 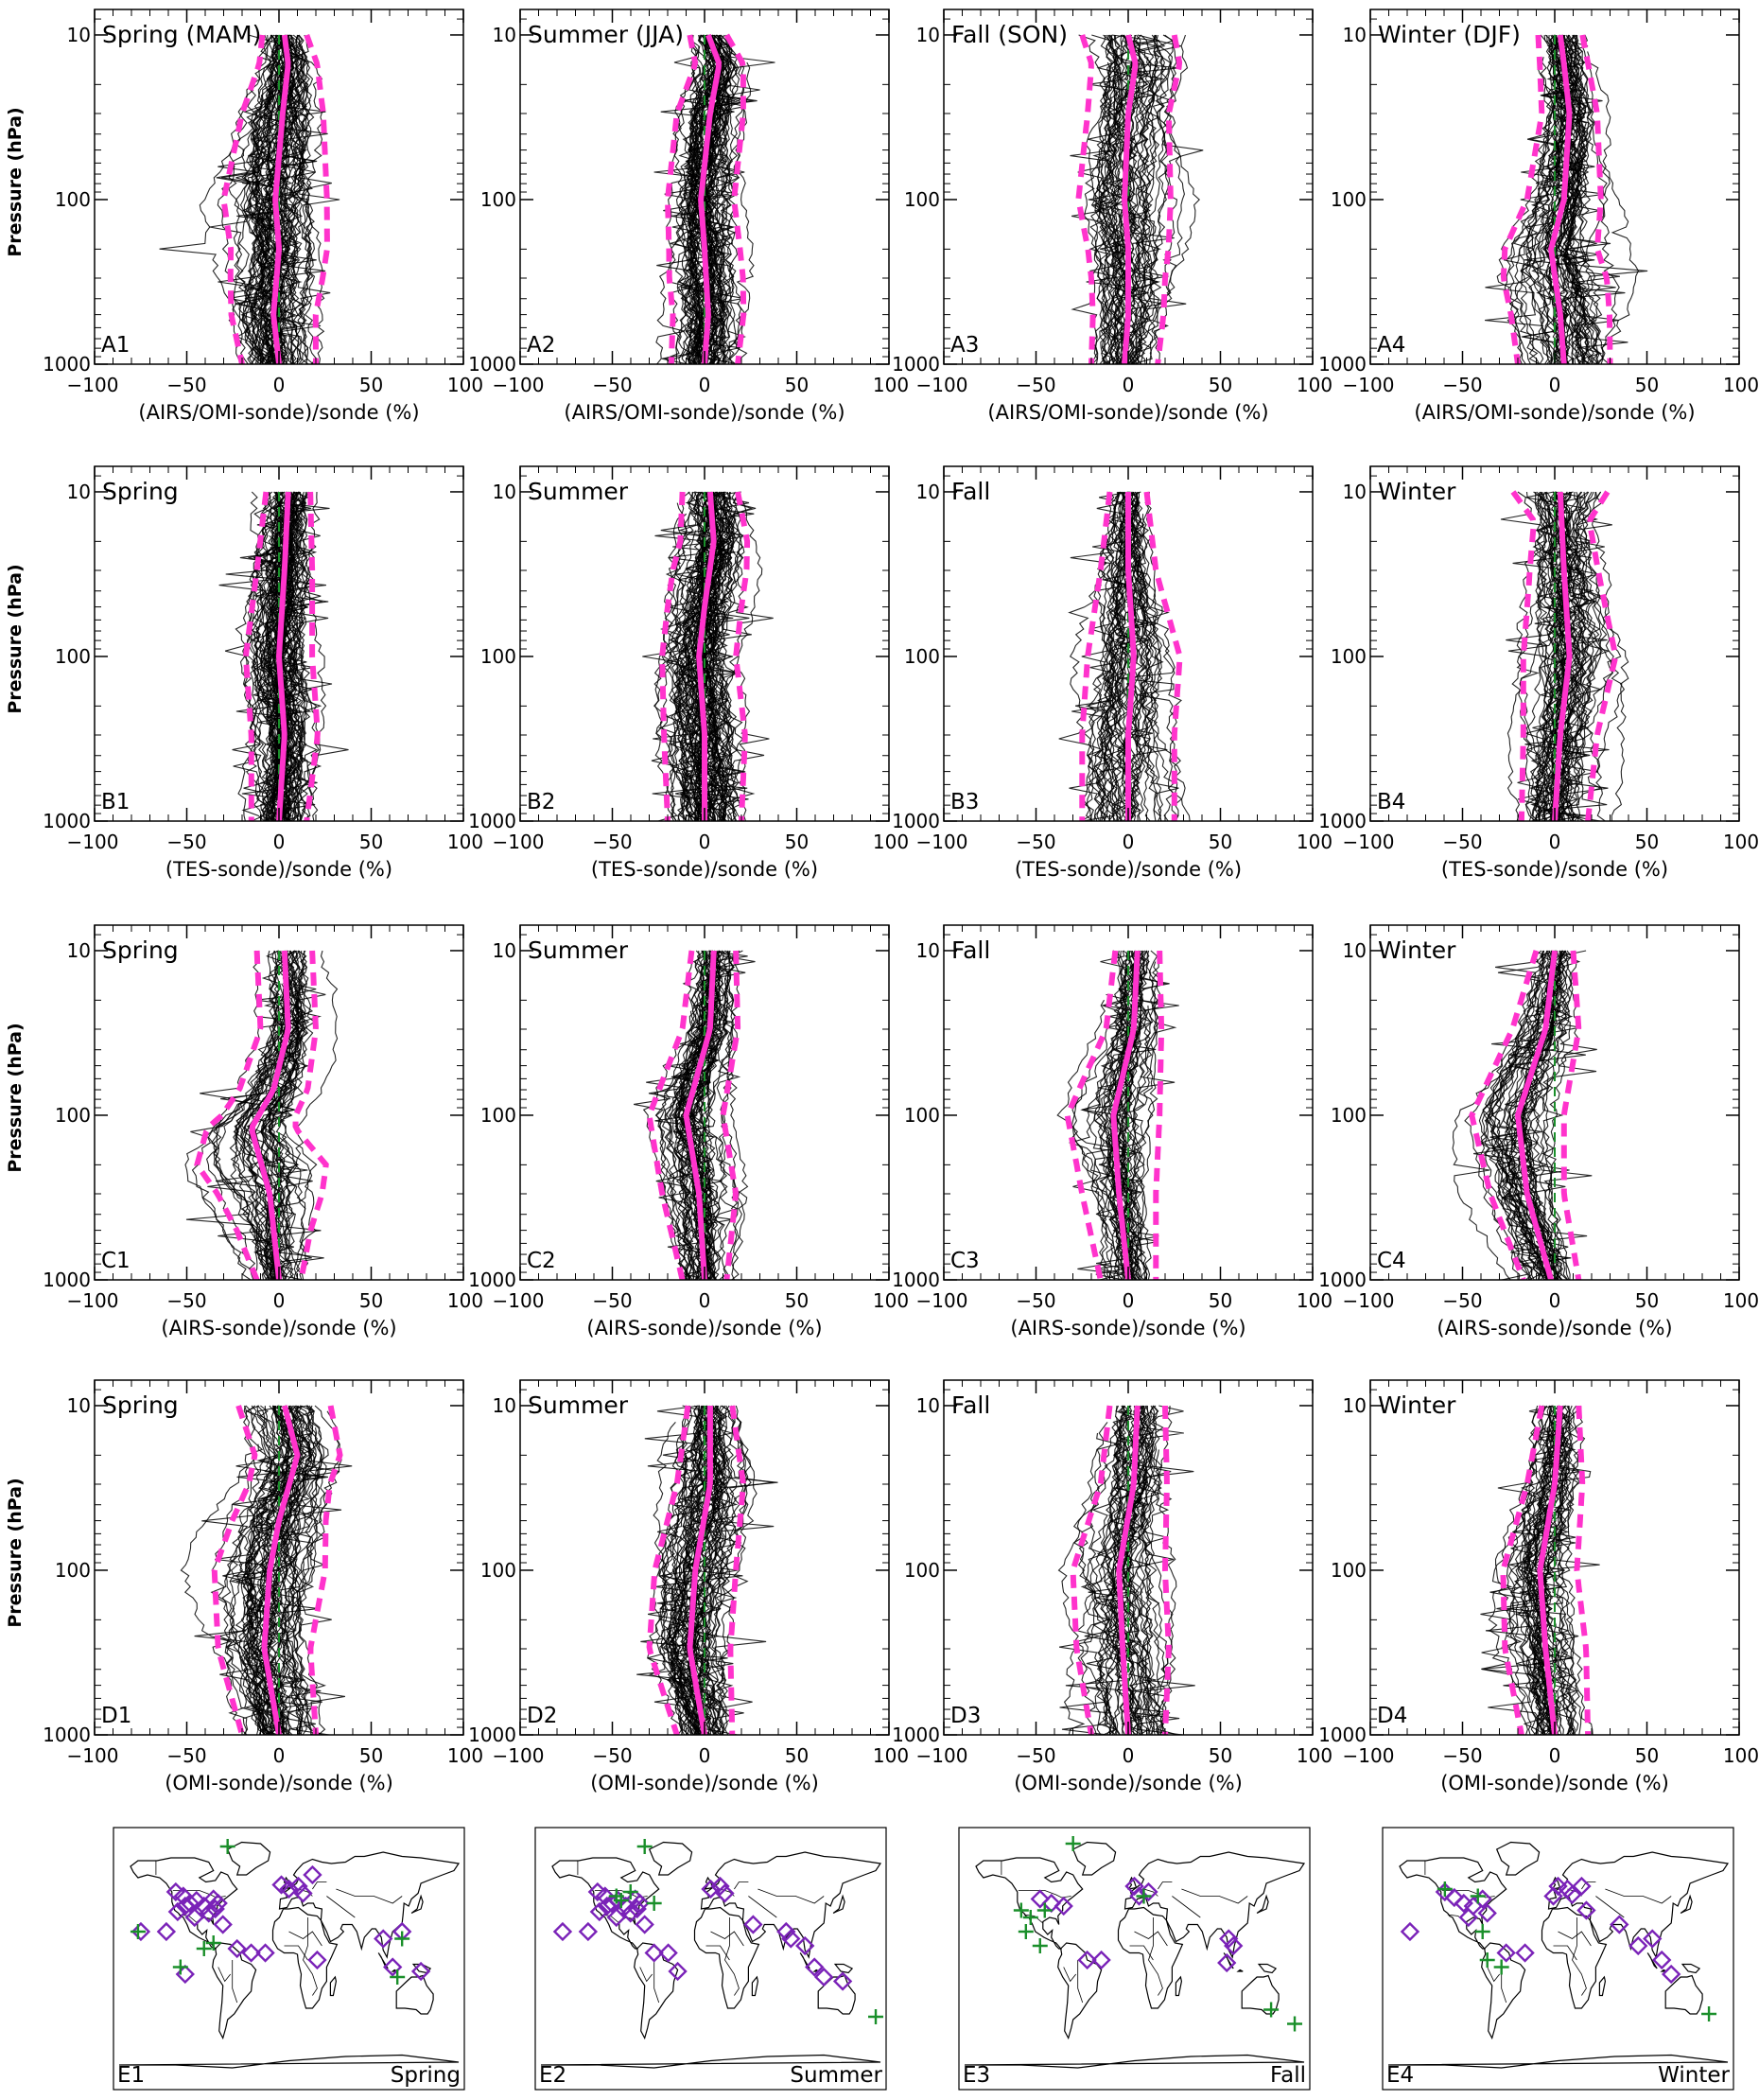 I want to click on panel-title: Fall (SON), so click(x=1009, y=34).